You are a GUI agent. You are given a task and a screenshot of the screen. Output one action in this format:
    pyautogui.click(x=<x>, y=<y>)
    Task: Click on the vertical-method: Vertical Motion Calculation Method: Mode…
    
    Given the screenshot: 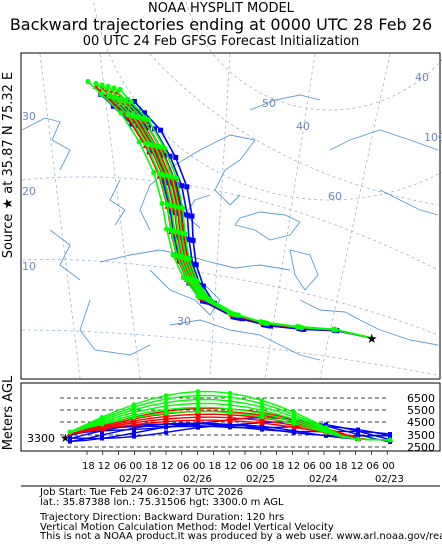 What is the action you would take?
    pyautogui.click(x=187, y=527)
    